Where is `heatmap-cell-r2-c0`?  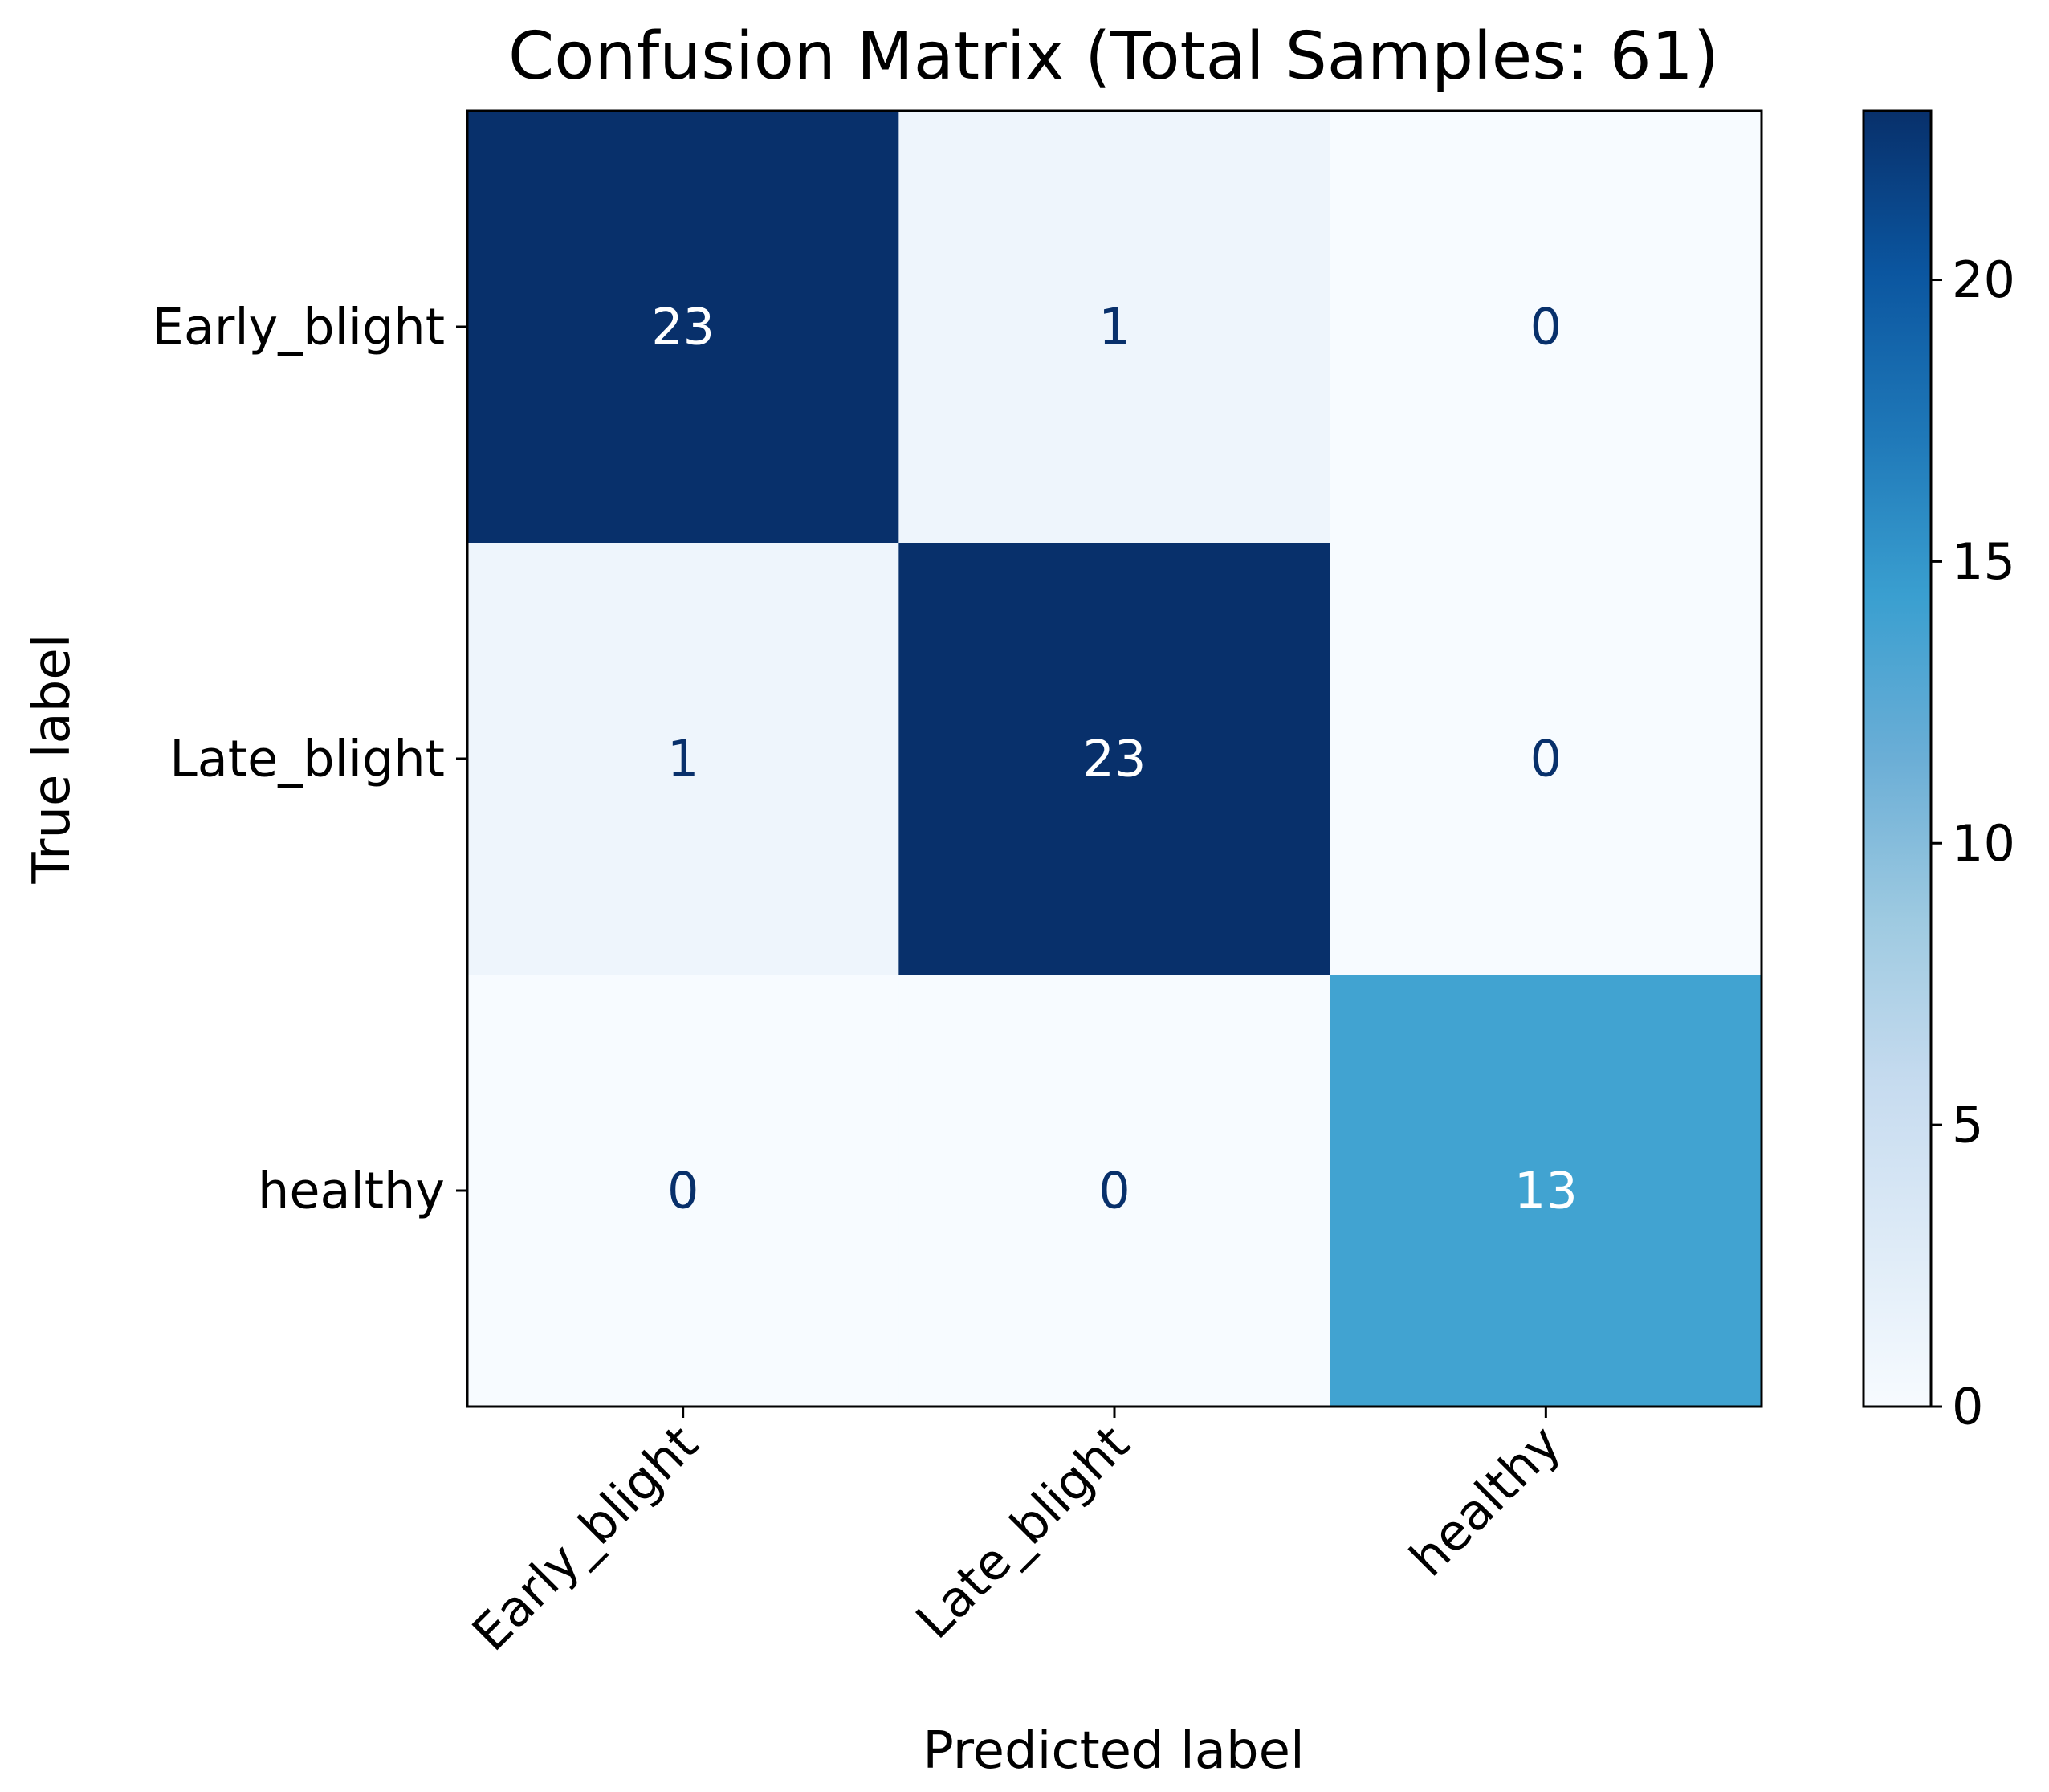 heatmap-cell-r2-c0 is located at coordinates (683, 1191).